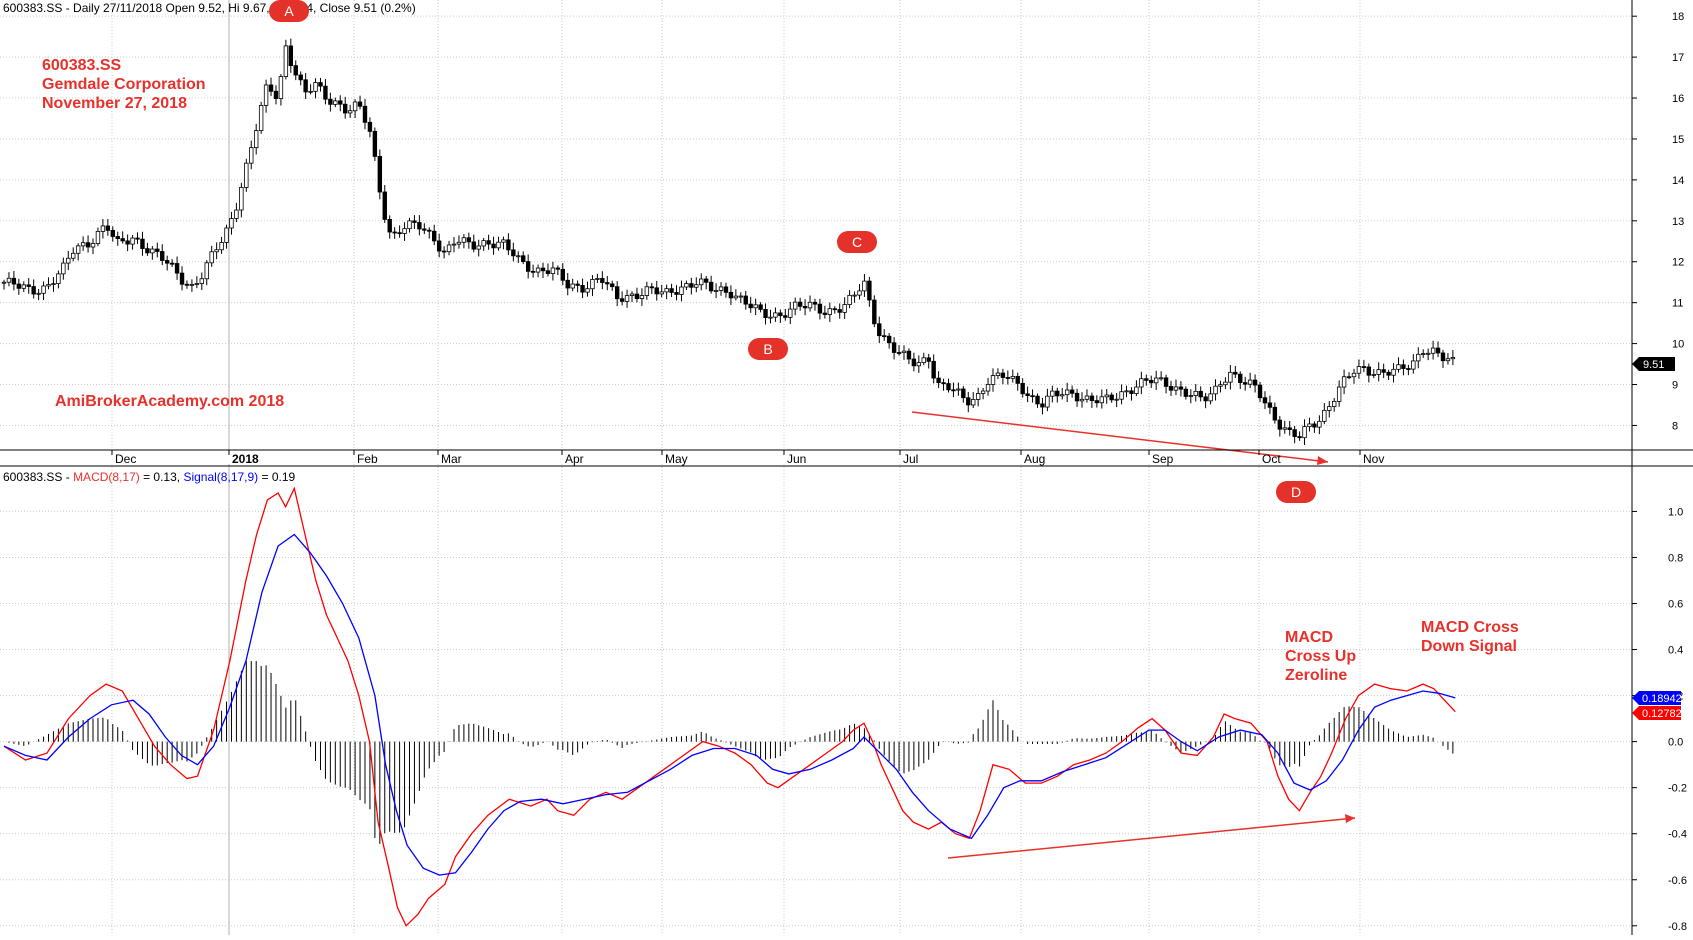 Image resolution: width=1693 pixels, height=940 pixels. What do you see at coordinates (114, 103) in the screenshot?
I see `date-label: November 27, 2018` at bounding box center [114, 103].